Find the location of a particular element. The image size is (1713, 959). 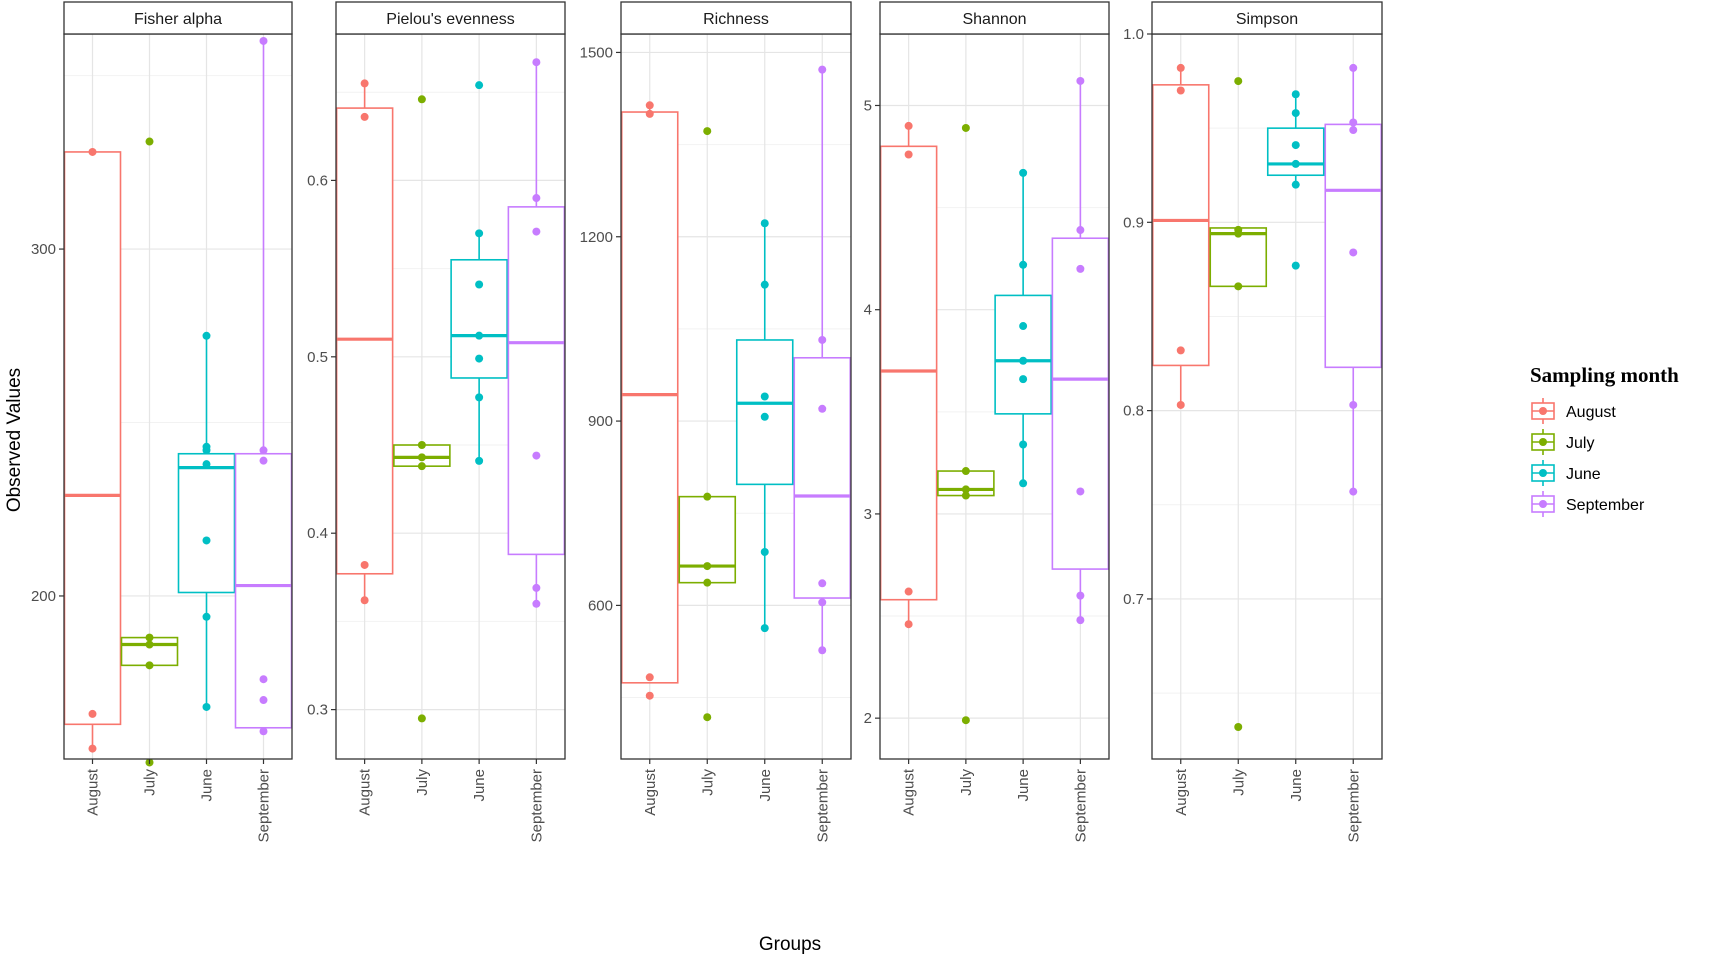

legend-entry-august: August is located at coordinates (1573, 411).